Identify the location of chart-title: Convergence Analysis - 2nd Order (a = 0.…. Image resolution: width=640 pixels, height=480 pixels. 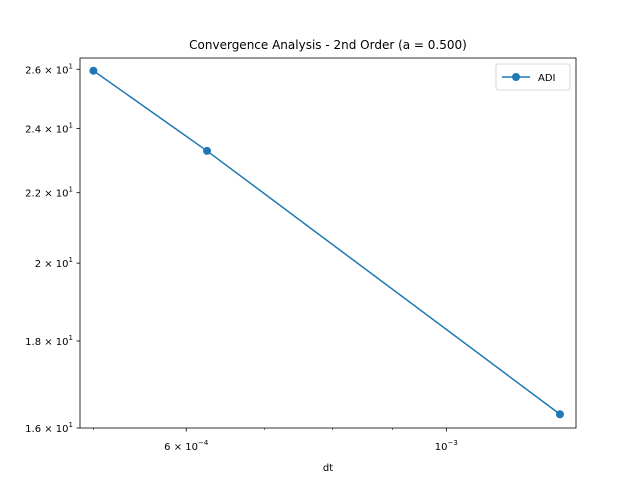
(328, 45).